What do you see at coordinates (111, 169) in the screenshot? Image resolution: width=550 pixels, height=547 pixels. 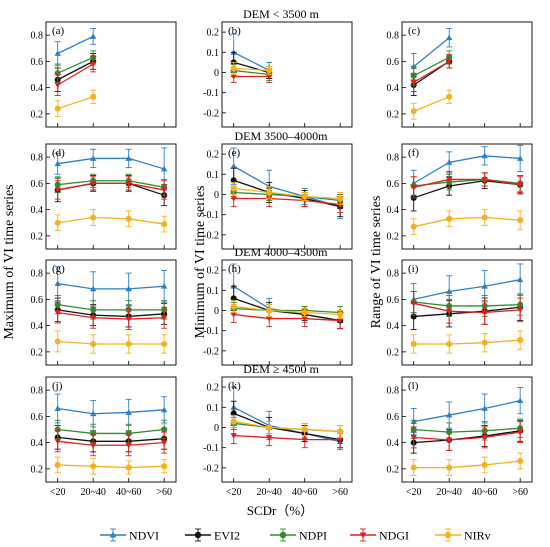 I see `series-ndvi` at bounding box center [111, 169].